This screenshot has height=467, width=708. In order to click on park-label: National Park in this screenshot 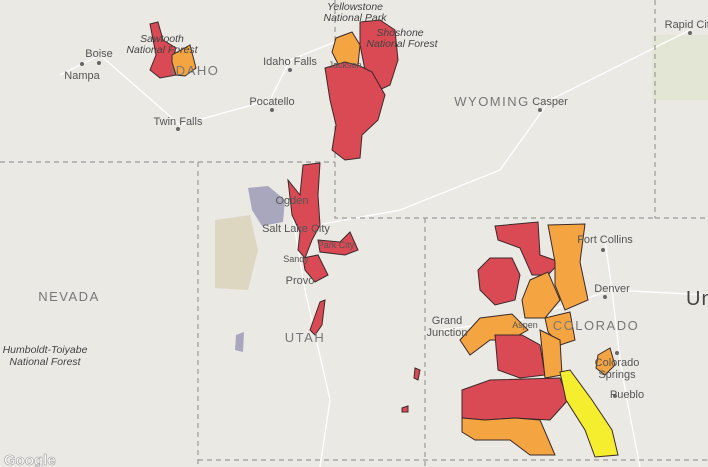, I will do `click(355, 18)`.